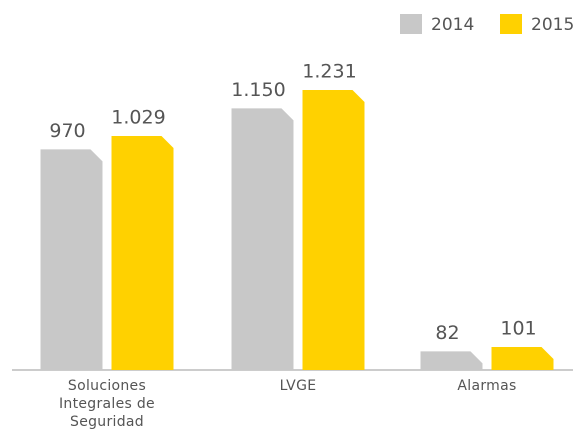 Image resolution: width=573 pixels, height=441 pixels. What do you see at coordinates (329, 72) in the screenshot?
I see `value-label: 1.231` at bounding box center [329, 72].